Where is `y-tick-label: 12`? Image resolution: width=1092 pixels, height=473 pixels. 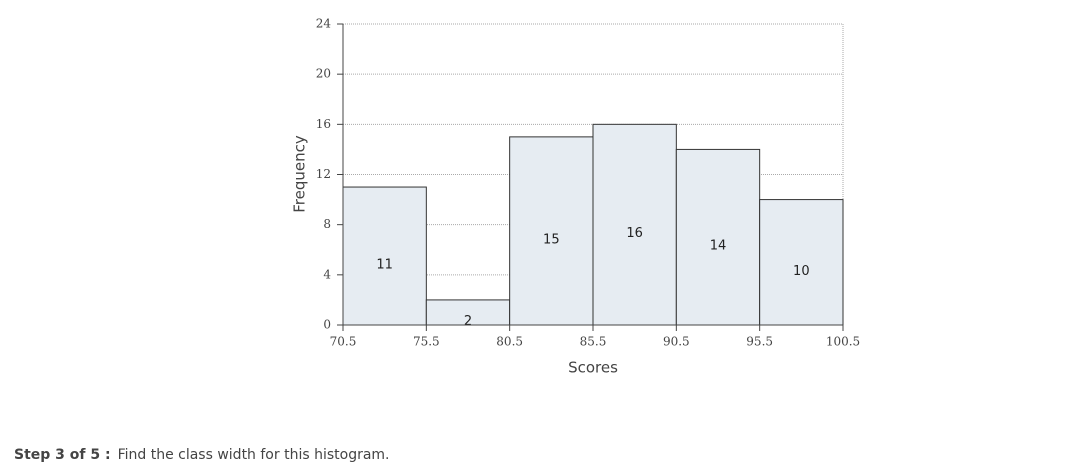
y-tick-label: 12 is located at coordinates (323, 174).